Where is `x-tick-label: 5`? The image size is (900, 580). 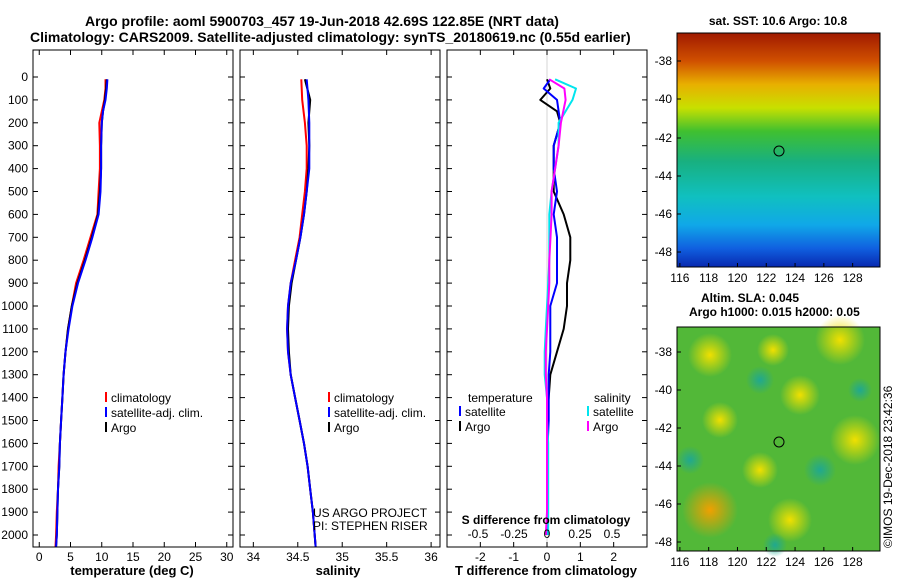 x-tick-label: 5 is located at coordinates (70, 557).